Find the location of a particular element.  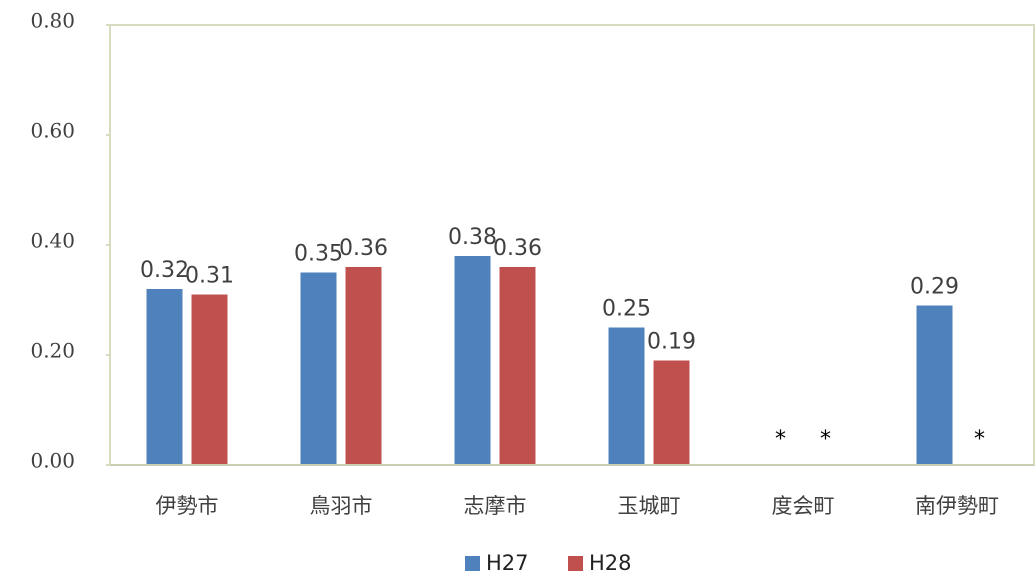

x-tick-label: 鳥羽市 is located at coordinates (341, 506).